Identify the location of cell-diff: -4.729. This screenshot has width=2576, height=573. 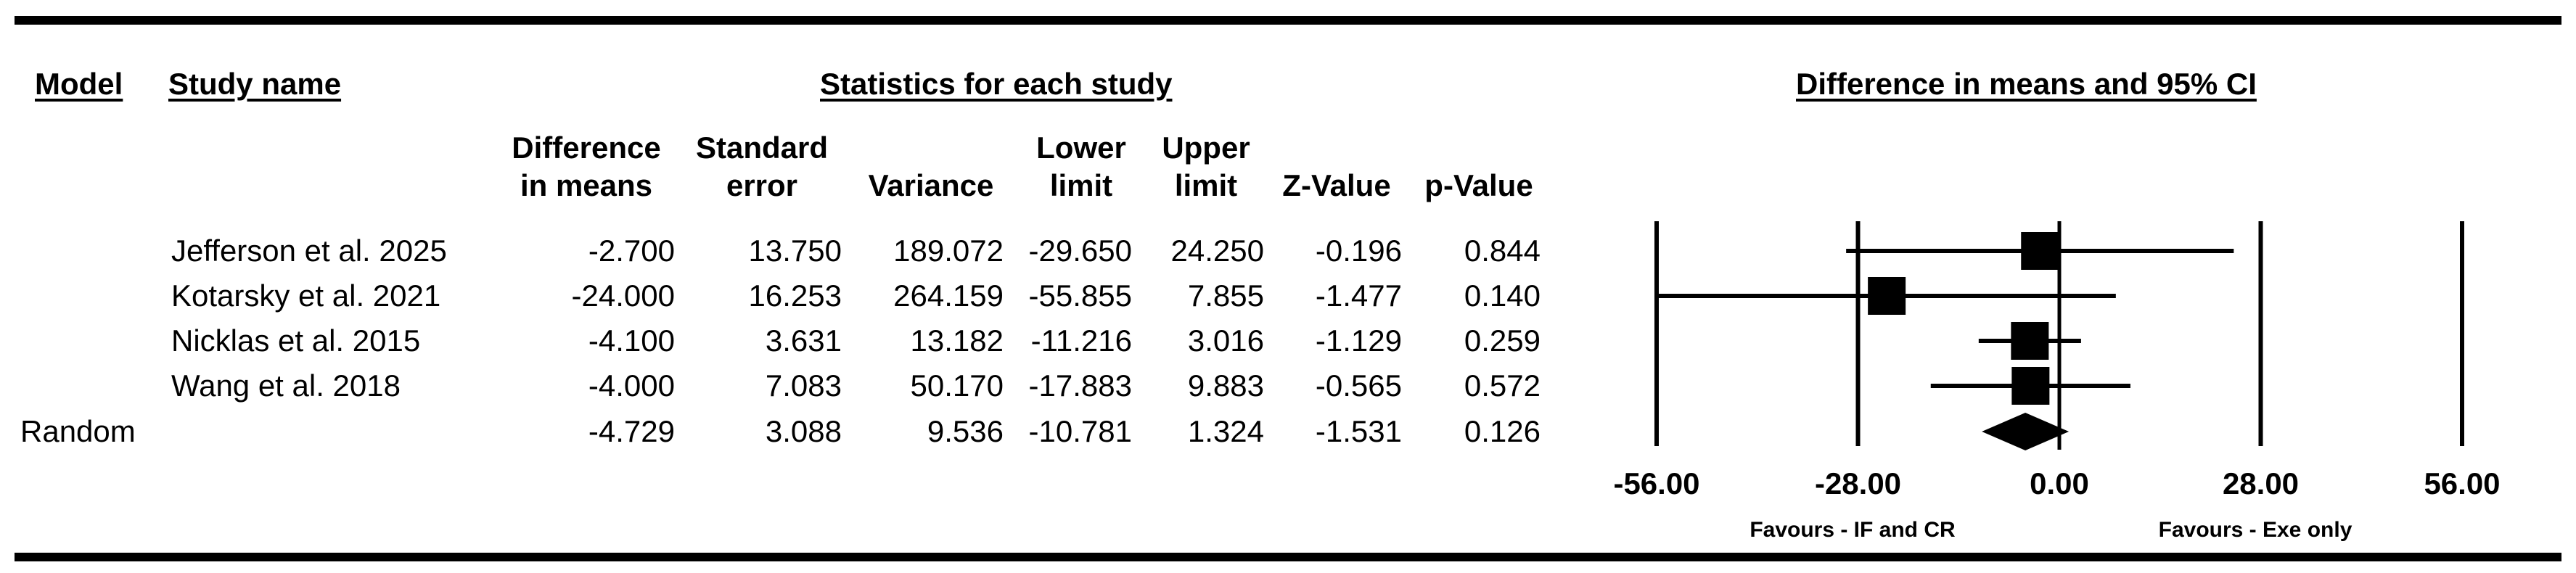
(631, 431).